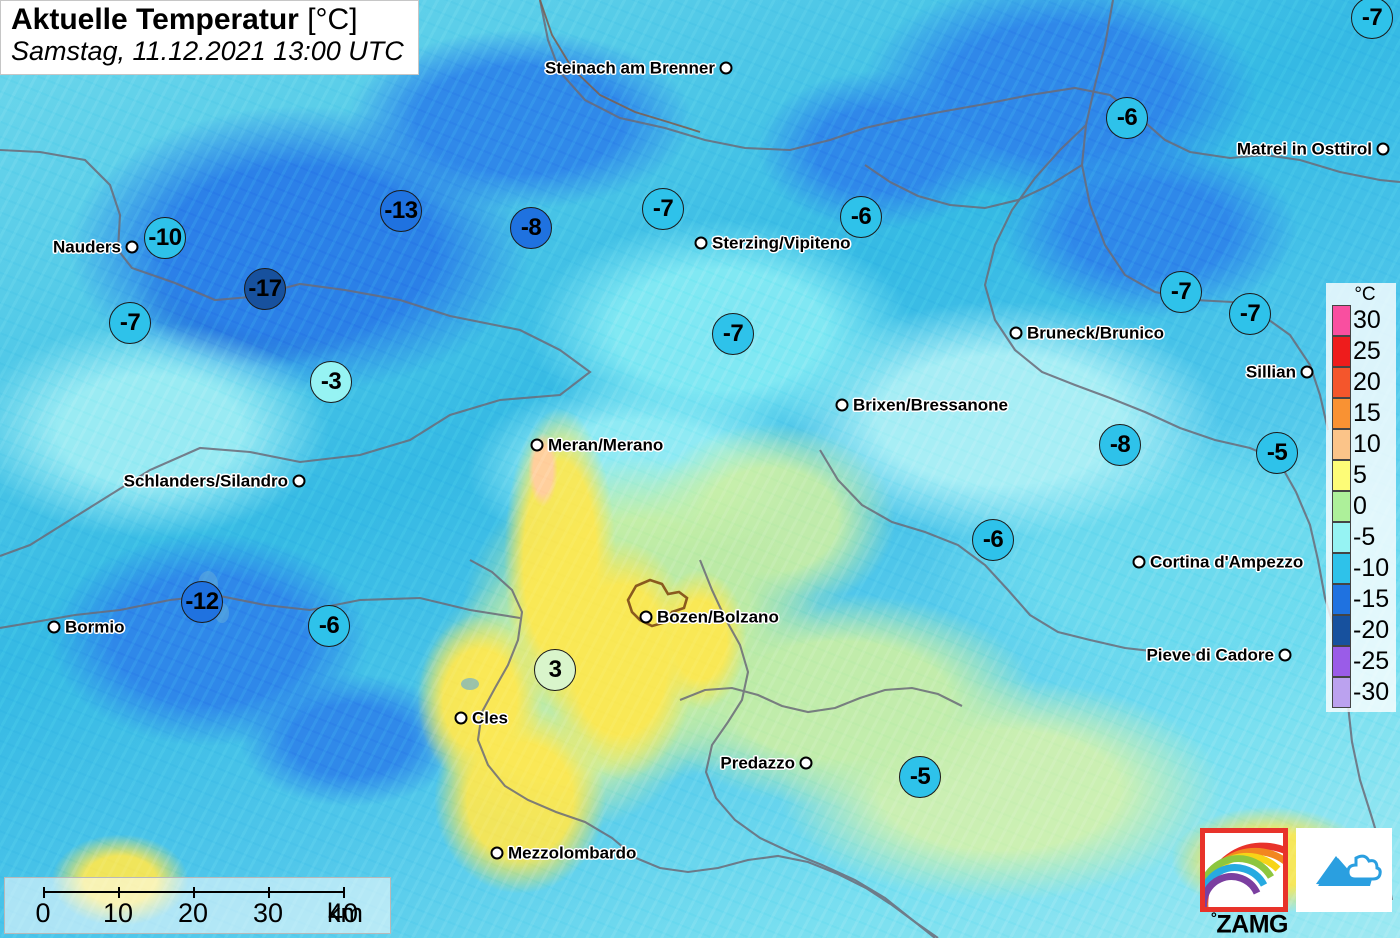  Describe the element at coordinates (331, 382) in the screenshot. I see `temperature-reading-bubble: -3` at that location.